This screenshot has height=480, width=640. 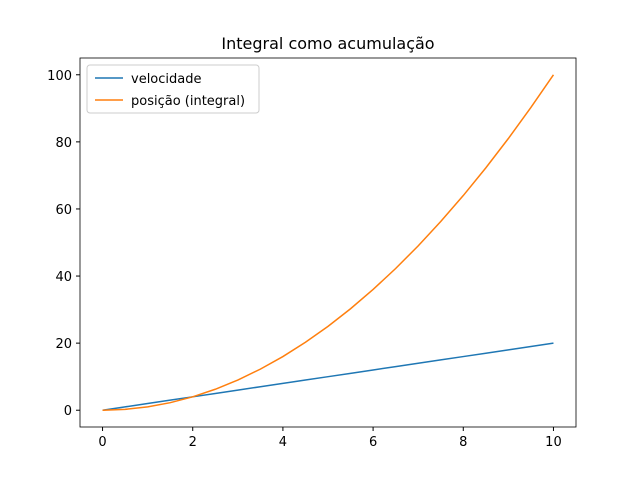 What do you see at coordinates (59, 76) in the screenshot?
I see `y-tick-label: 100` at bounding box center [59, 76].